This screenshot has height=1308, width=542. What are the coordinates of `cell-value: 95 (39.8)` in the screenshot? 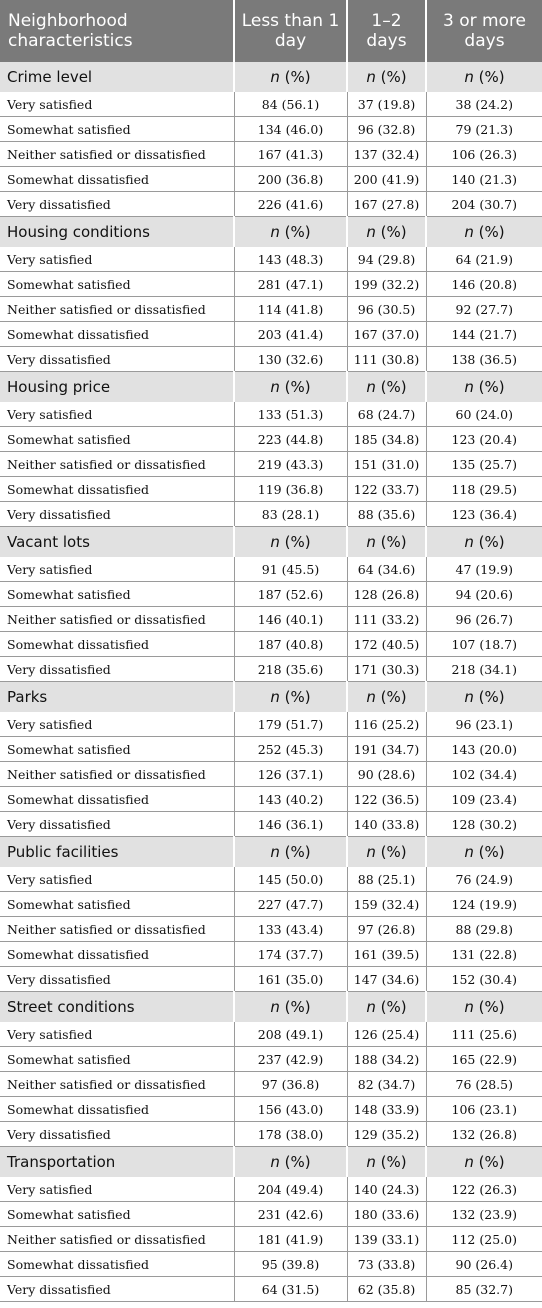 It's located at (290, 1264).